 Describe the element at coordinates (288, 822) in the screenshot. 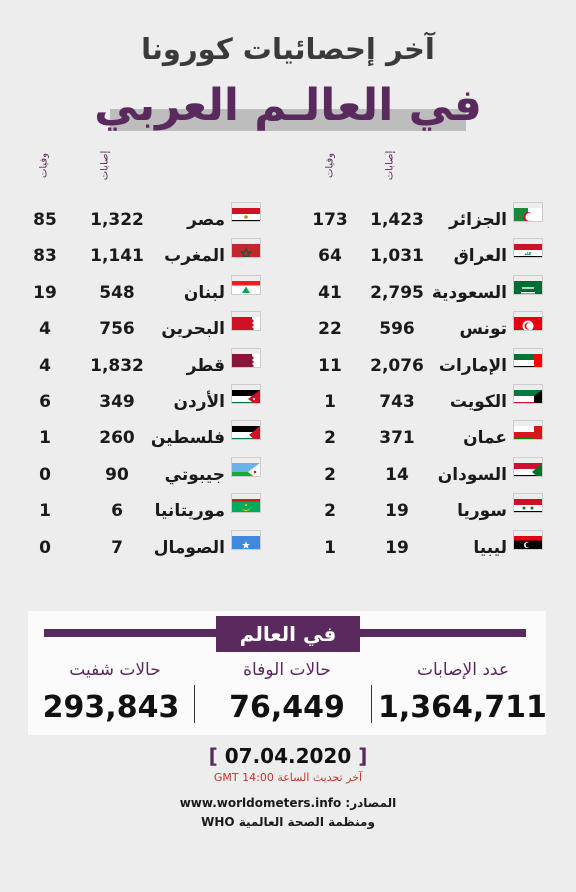

I see `source-line-2: ومنظمة الصحة العالمية WHO` at that location.